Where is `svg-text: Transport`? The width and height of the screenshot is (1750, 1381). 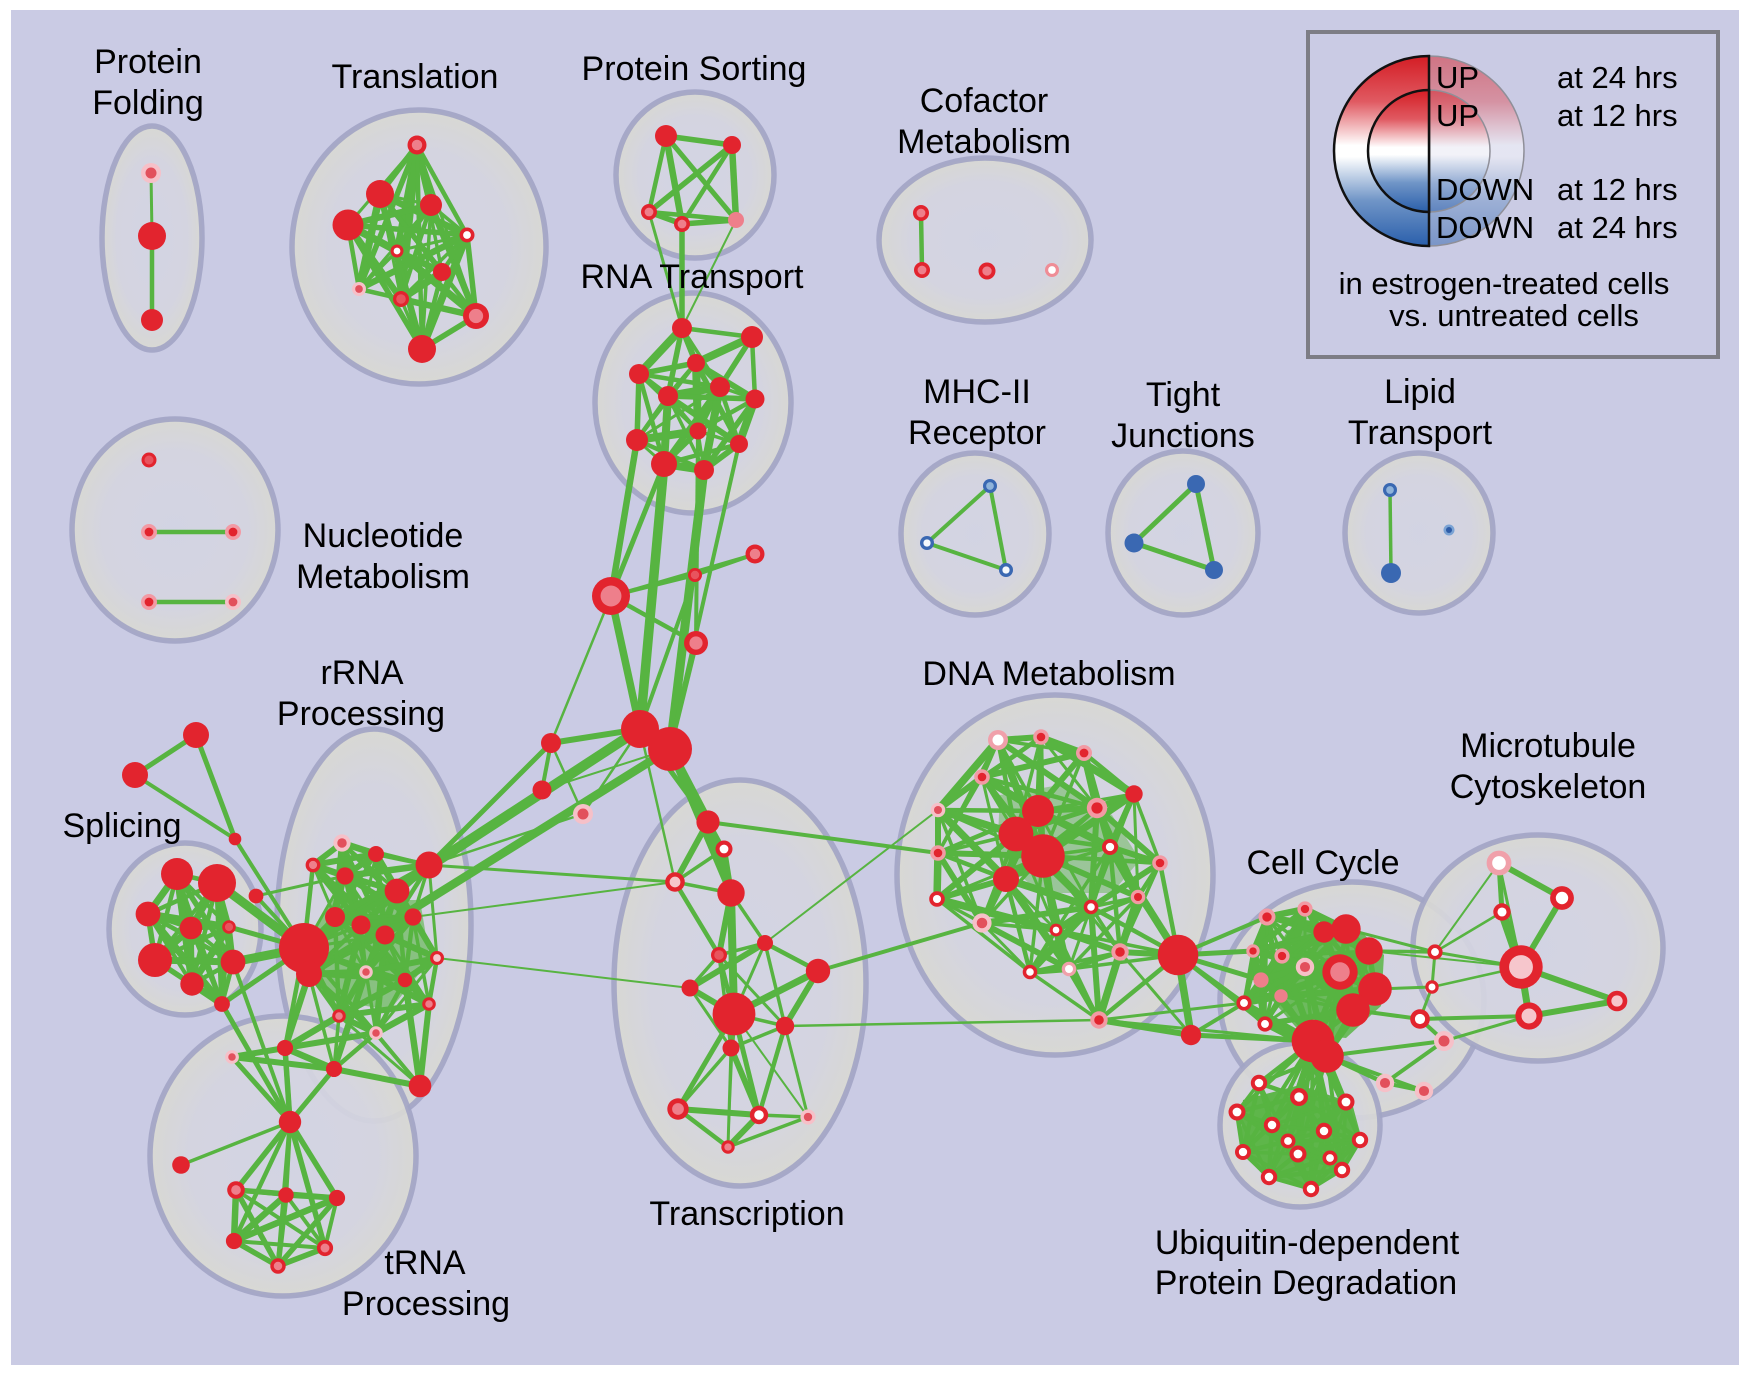 svg-text: Transport is located at coordinates (1420, 433).